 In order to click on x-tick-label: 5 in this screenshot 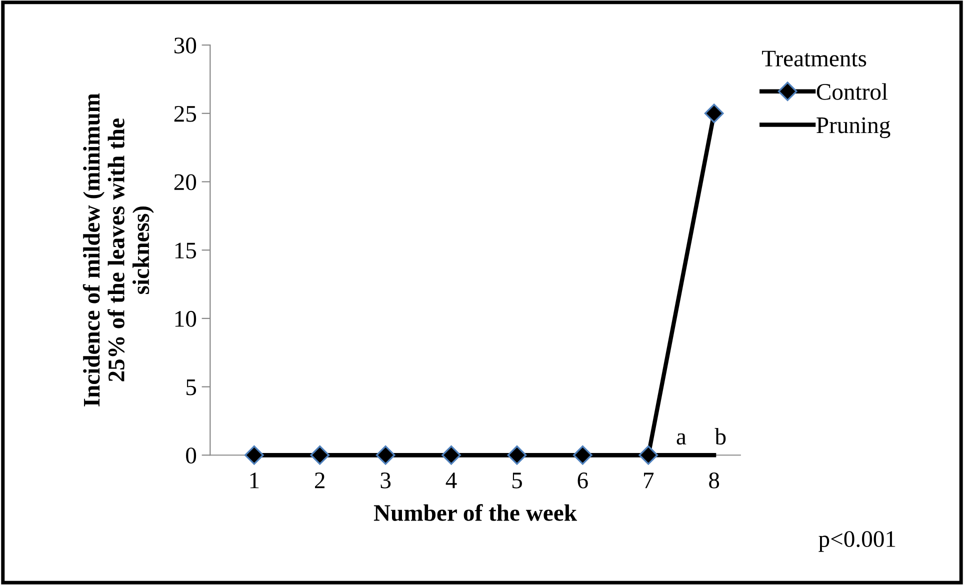, I will do `click(517, 480)`.